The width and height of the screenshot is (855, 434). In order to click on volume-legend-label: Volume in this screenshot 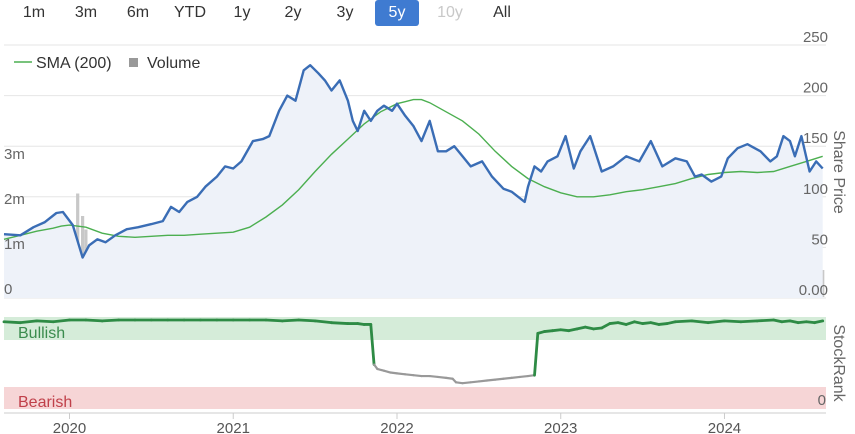, I will do `click(173, 63)`.